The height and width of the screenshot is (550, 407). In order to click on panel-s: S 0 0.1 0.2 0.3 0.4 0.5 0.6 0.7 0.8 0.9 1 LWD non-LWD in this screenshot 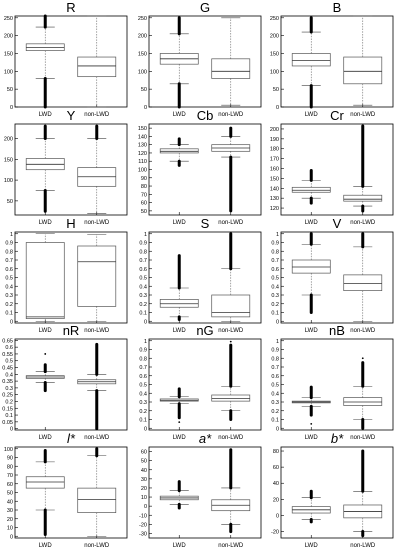, I will do `click(200, 275)`.